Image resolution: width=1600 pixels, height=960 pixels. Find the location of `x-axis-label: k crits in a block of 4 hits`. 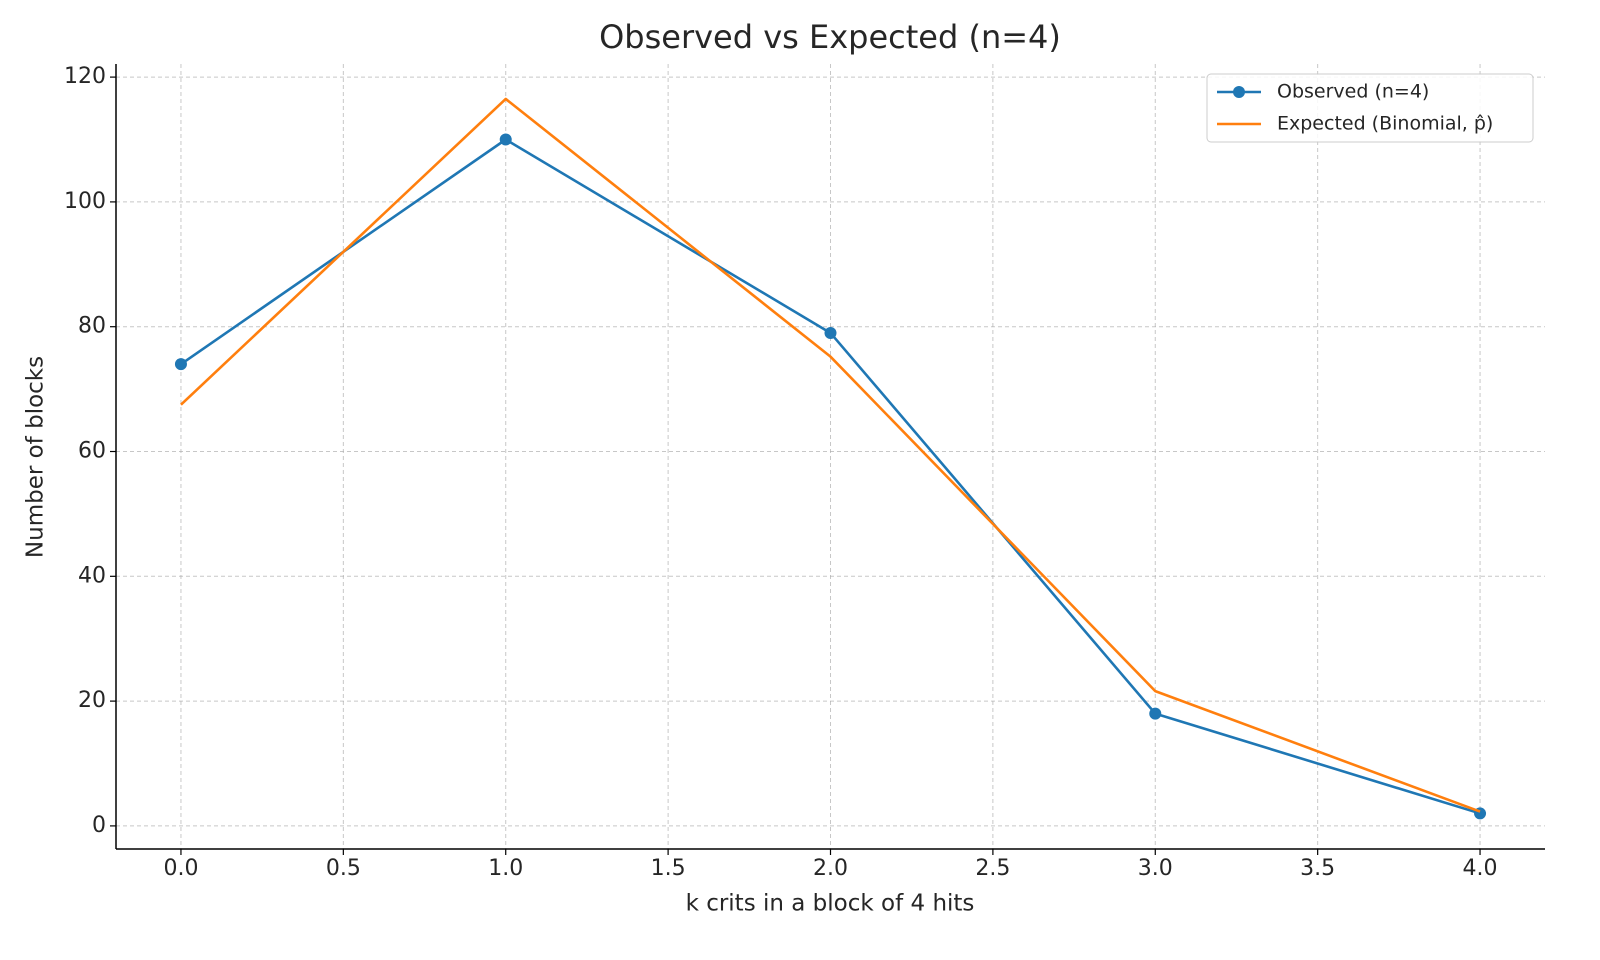

x-axis-label: k crits in a block of 4 hits is located at coordinates (830, 904).